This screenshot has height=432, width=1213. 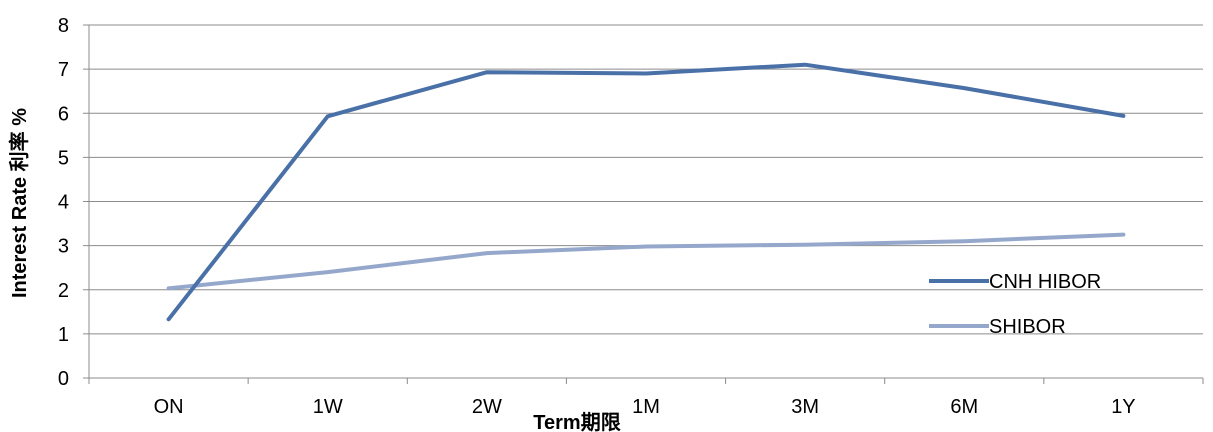 I want to click on x-tick-labels: ON 1W 2W 1M 3M 6M 1Y, so click(x=646, y=398).